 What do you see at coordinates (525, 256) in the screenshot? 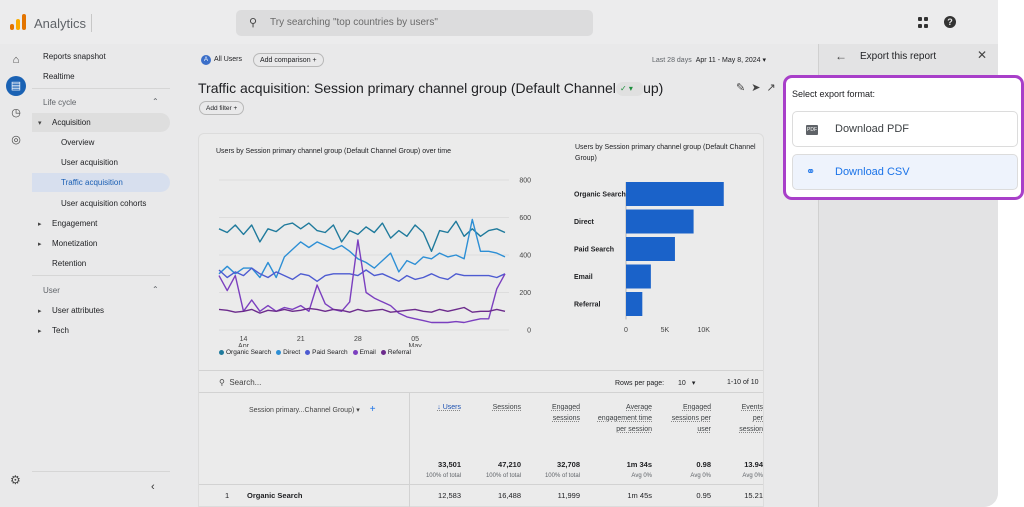
I see `y-tick-label: 400` at bounding box center [525, 256].